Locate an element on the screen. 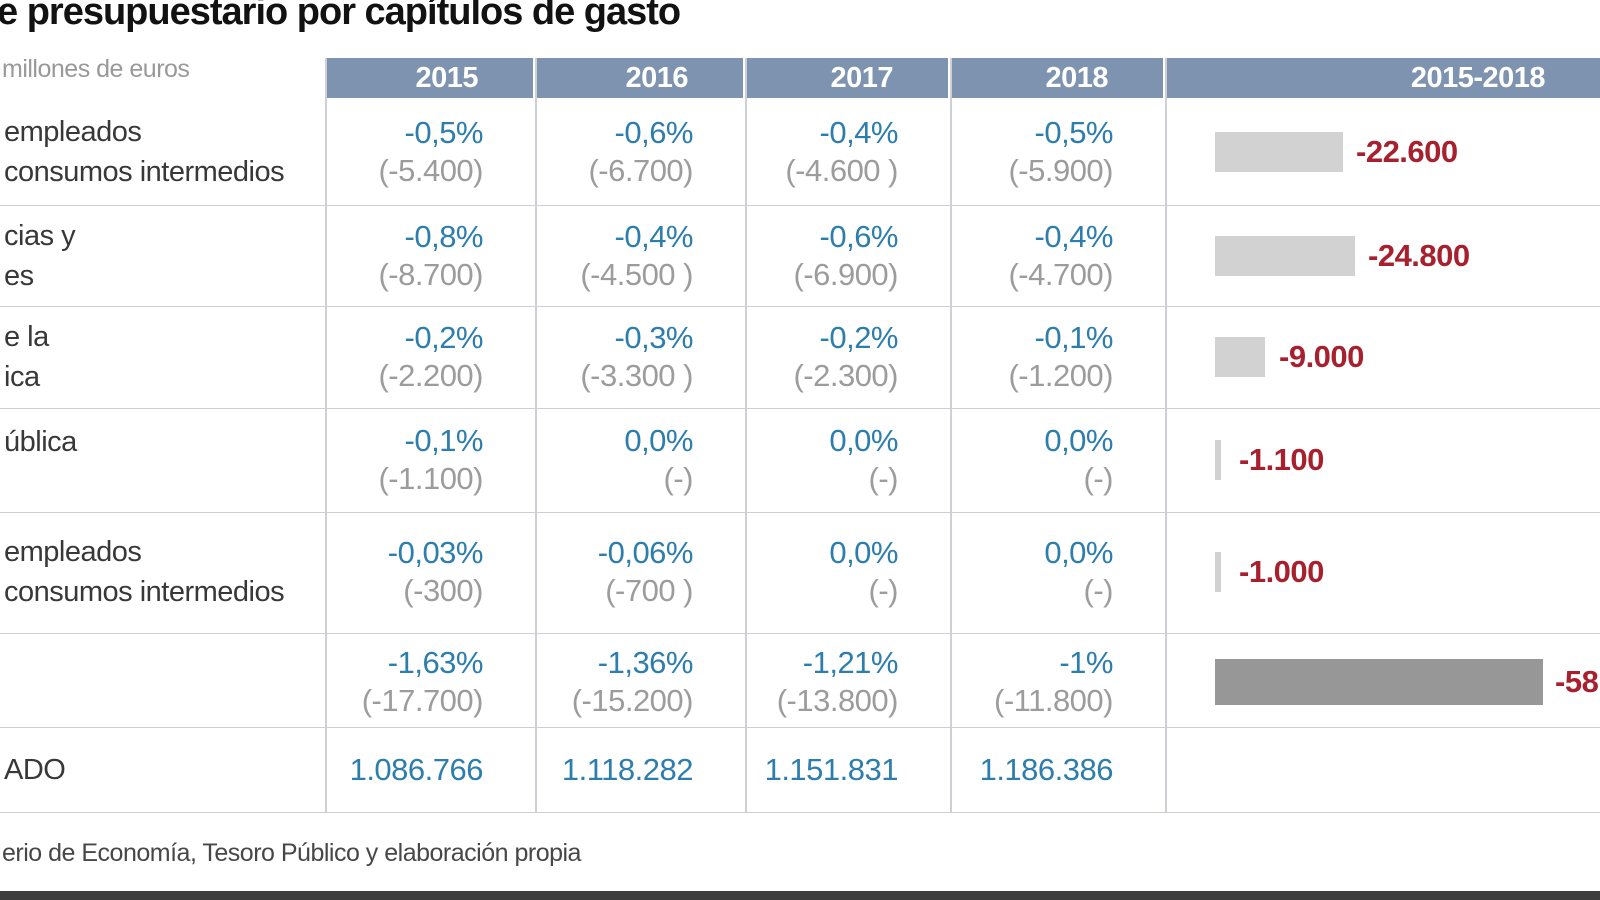 Image resolution: width=1600 pixels, height=900 pixels. table-cell: -0,3% (-3.300 ) is located at coordinates (636, 356).